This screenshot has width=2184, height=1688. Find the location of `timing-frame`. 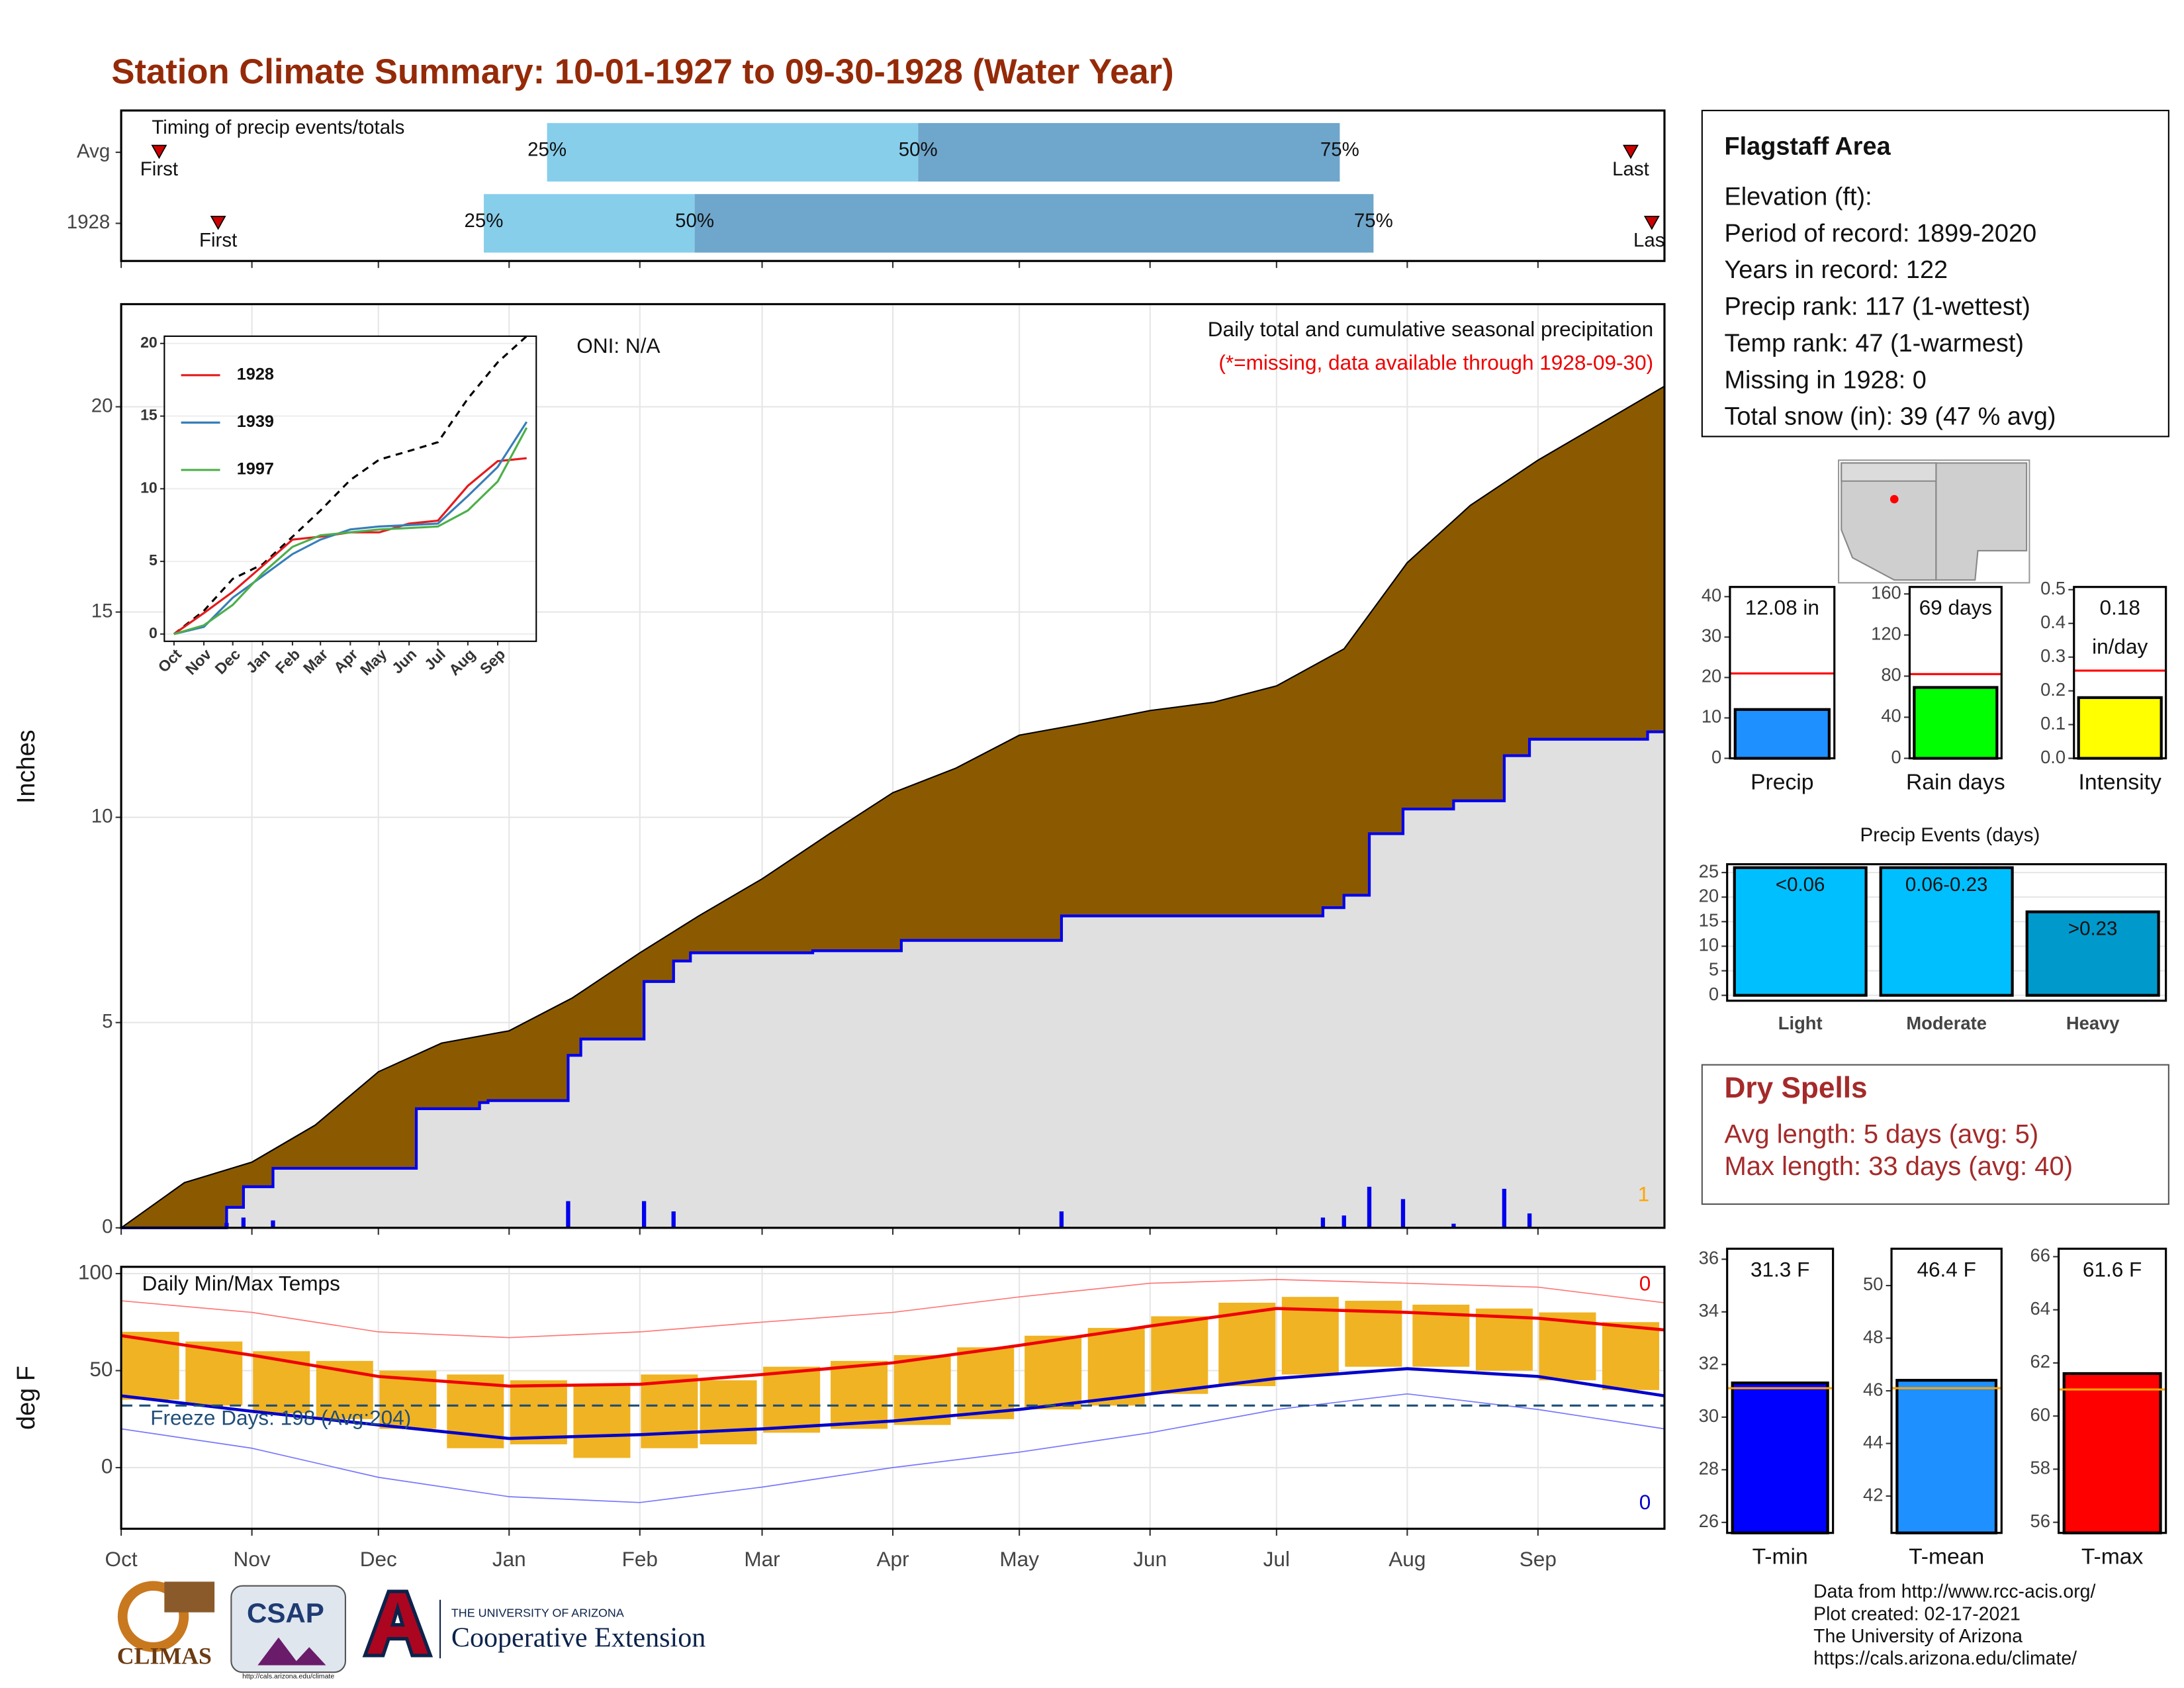

timing-frame is located at coordinates (893, 185).